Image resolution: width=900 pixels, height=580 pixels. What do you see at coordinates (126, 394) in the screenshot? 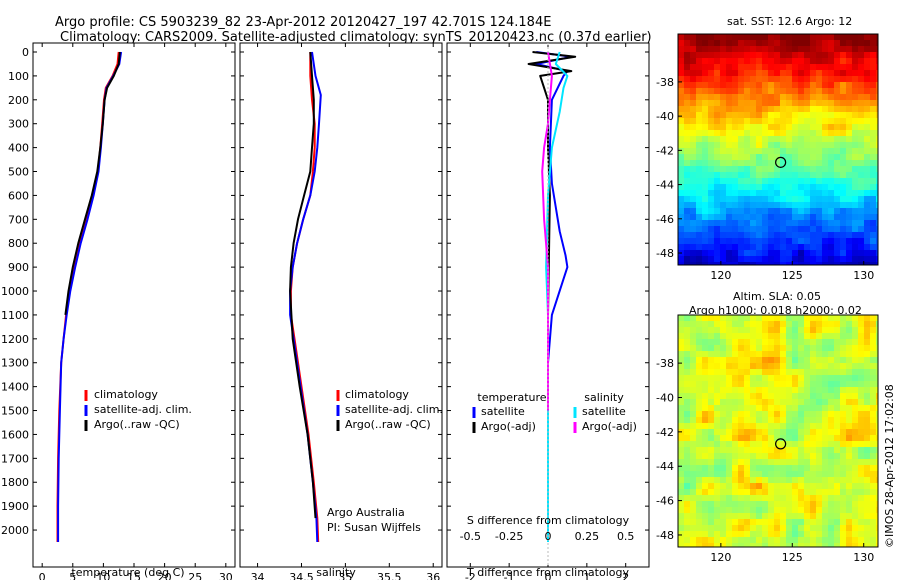
I see `temperature-legend-label: climatology` at bounding box center [126, 394].